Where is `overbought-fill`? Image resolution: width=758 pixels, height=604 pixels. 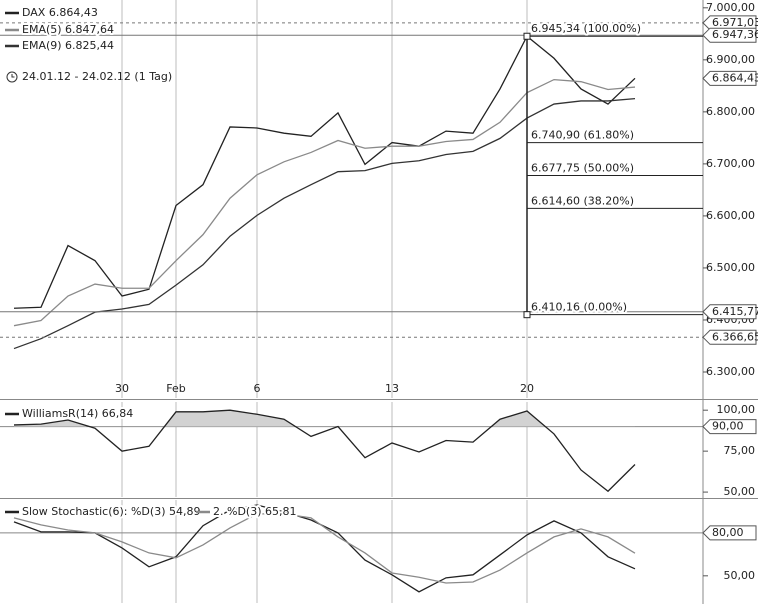
overbought-fill is located at coordinates (280, 418).